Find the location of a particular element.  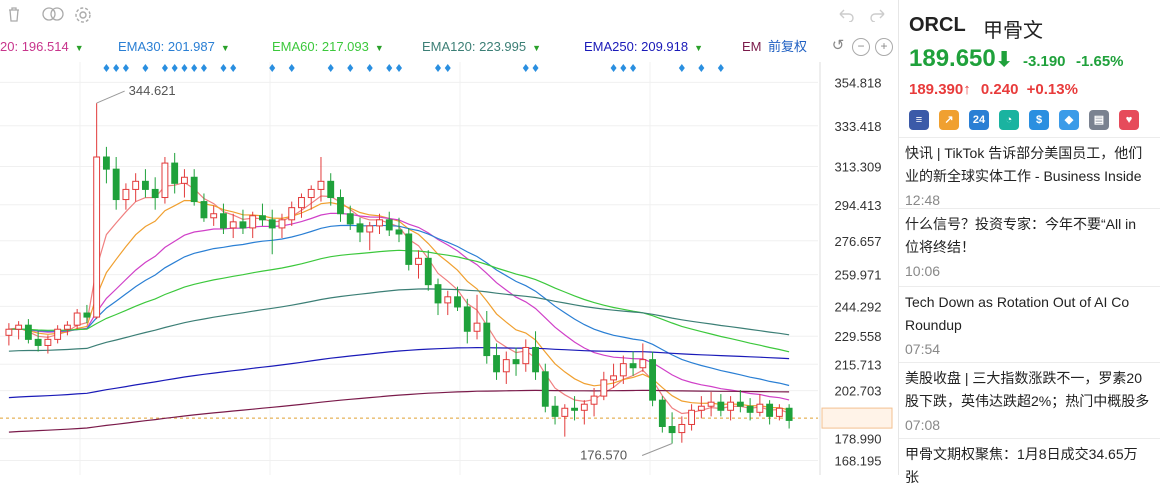

undo-icon is located at coordinates (846, 16).